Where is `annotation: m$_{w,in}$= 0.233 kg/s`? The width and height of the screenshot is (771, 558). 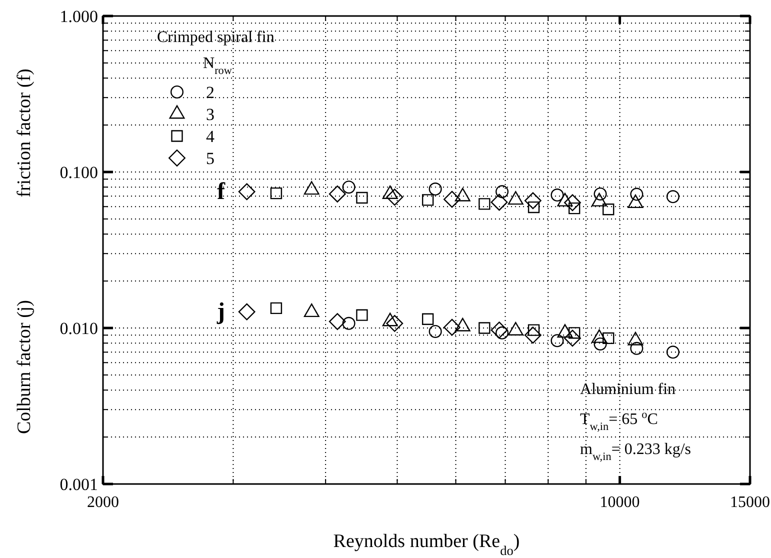
annotation: m$_{w,in}$= 0.233 kg/s is located at coordinates (636, 452).